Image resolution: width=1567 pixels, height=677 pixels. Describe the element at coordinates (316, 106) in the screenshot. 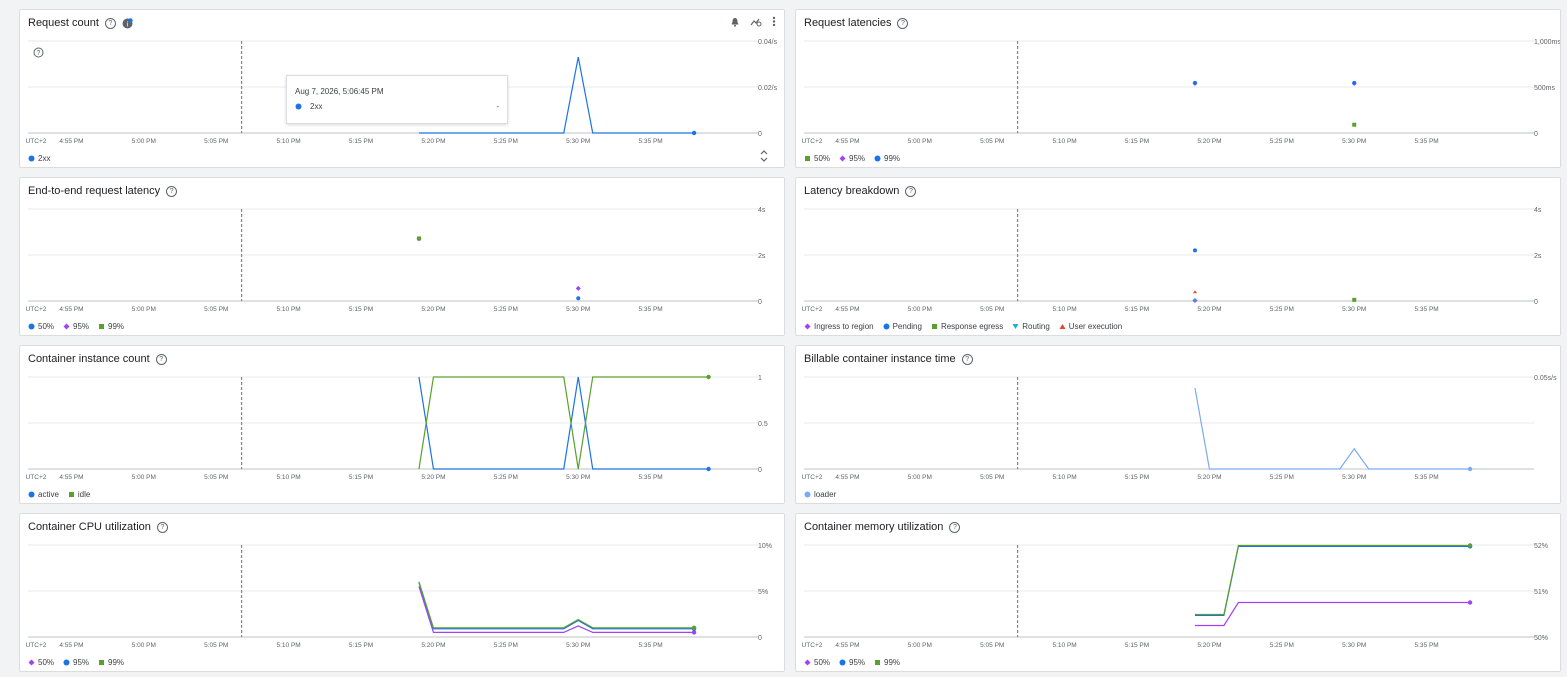

I see `tooltip-series: 2xx` at that location.